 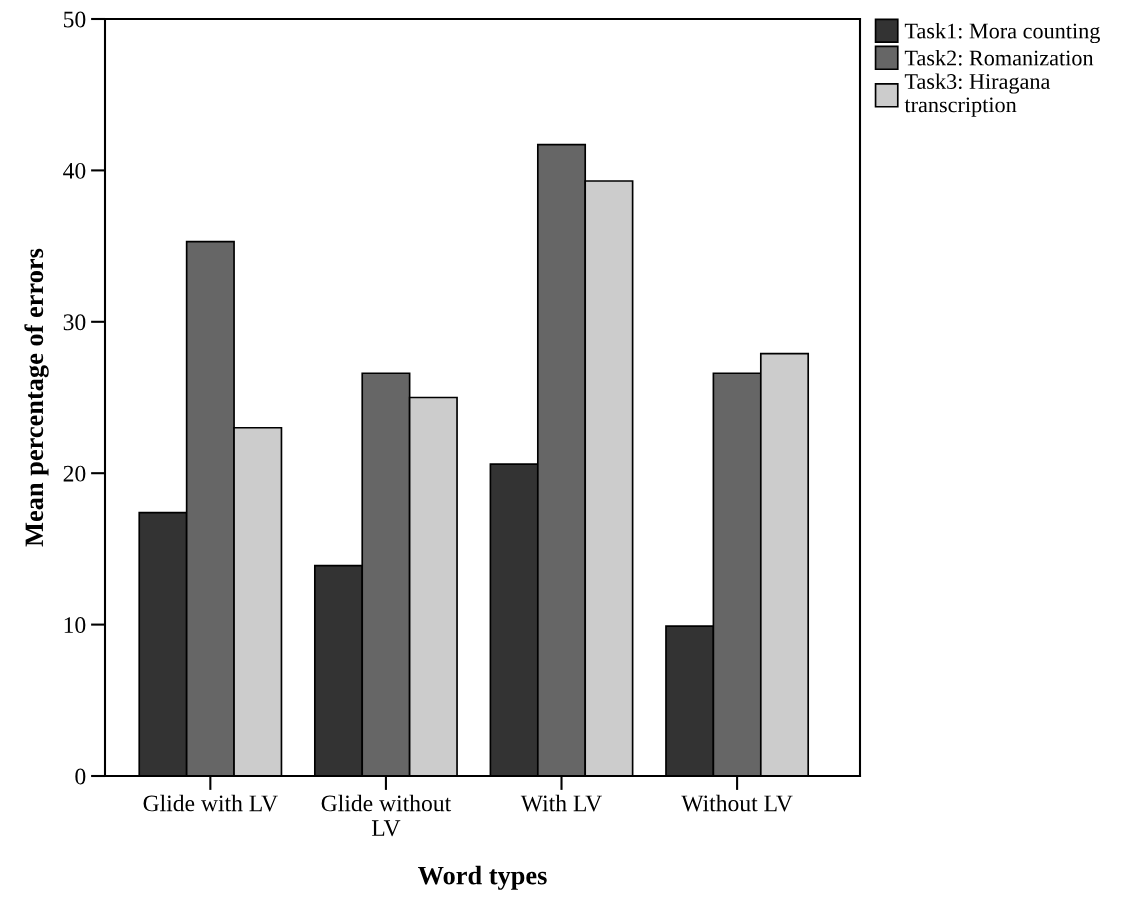 I want to click on y-tick-label: 20, so click(x=74, y=473).